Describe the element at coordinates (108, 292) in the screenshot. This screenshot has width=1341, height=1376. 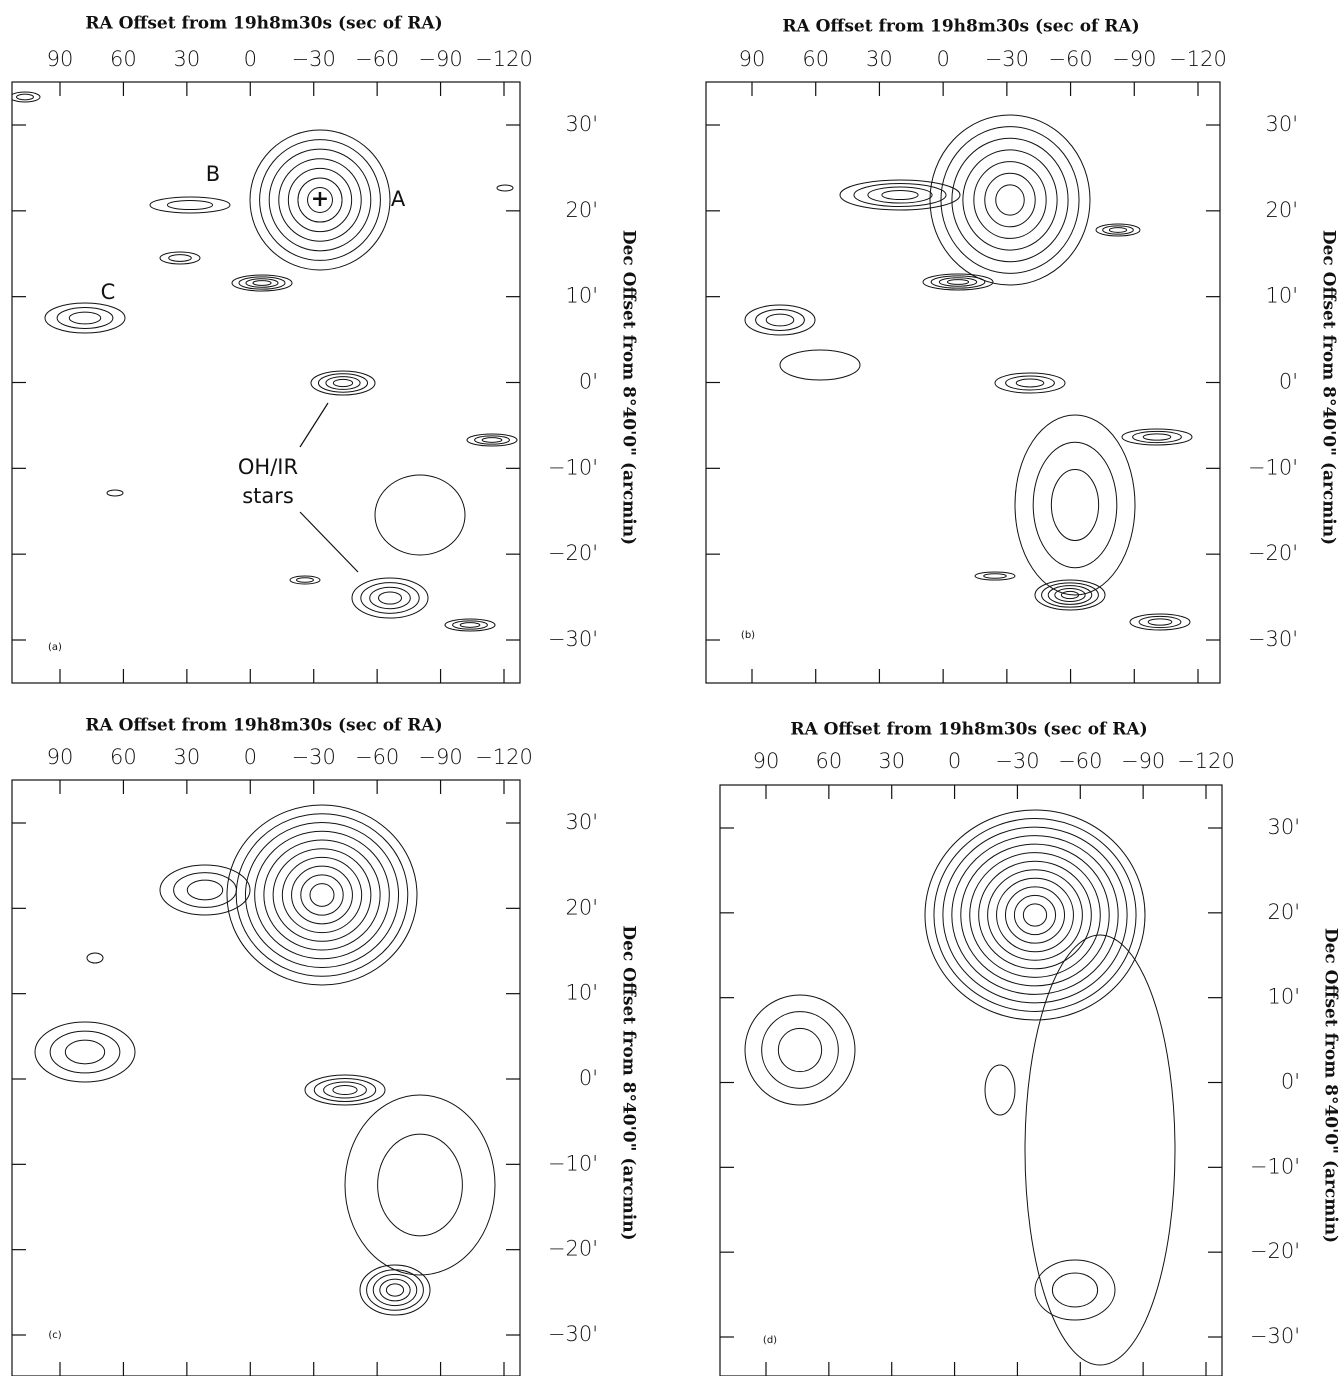
I see `annotation: C` at that location.